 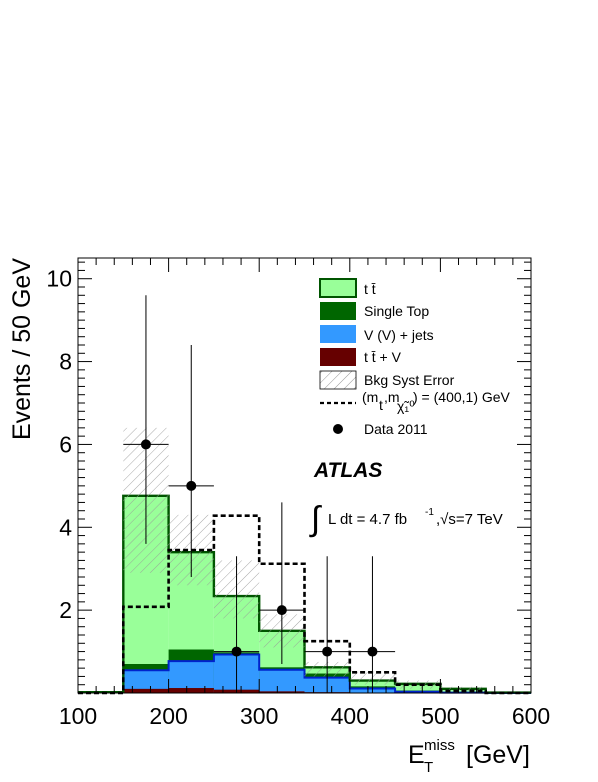 What do you see at coordinates (65, 444) in the screenshot?
I see `y-tick-label-6: 6` at bounding box center [65, 444].